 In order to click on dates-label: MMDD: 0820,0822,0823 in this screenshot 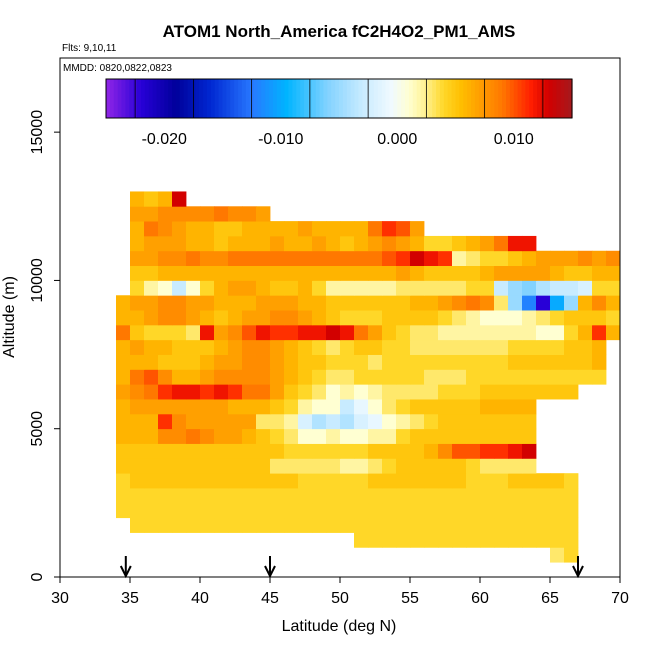, I will do `click(117, 68)`.